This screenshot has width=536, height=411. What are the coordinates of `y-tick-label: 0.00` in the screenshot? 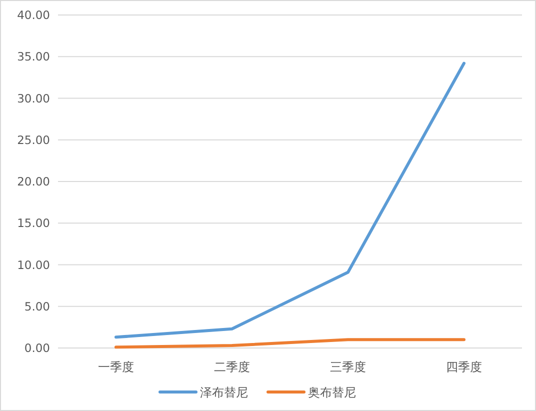 It's located at (37, 348).